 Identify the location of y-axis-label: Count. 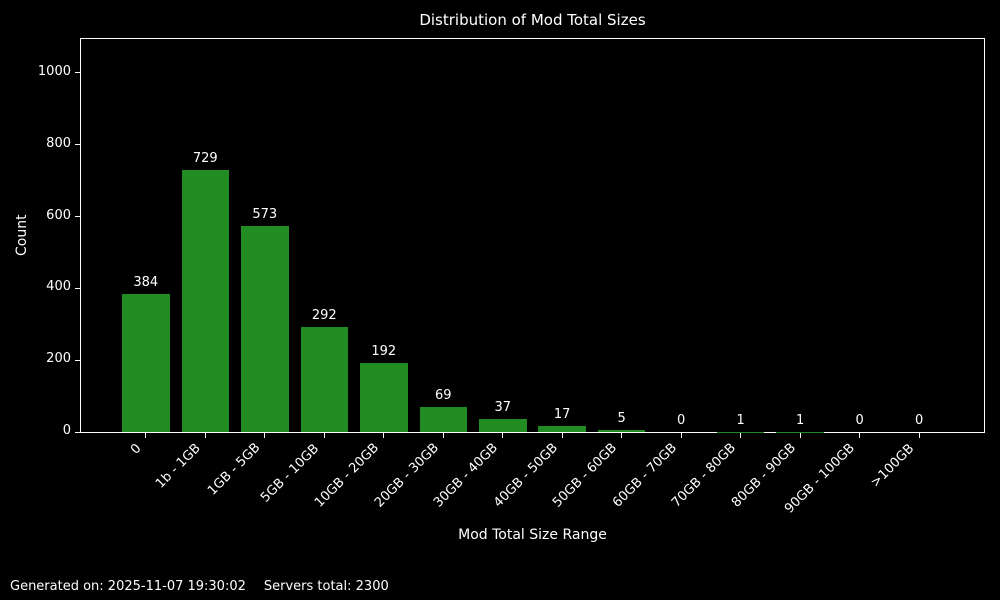
(22, 235).